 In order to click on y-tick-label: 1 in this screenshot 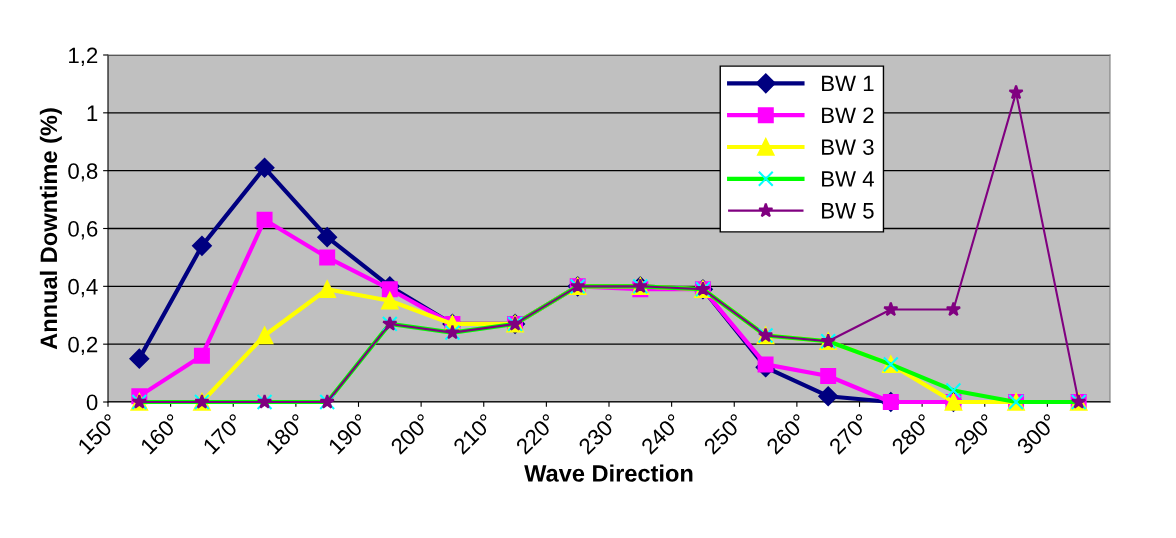, I will do `click(92, 113)`.